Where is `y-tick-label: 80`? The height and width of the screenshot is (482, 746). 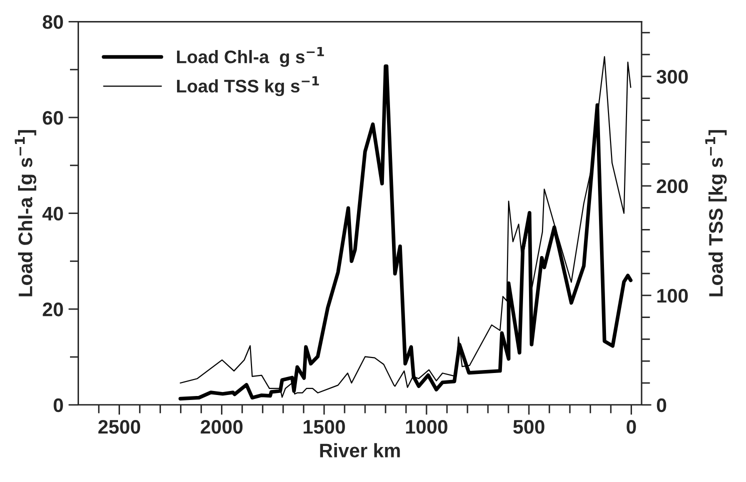 y-tick-label: 80 is located at coordinates (52, 22).